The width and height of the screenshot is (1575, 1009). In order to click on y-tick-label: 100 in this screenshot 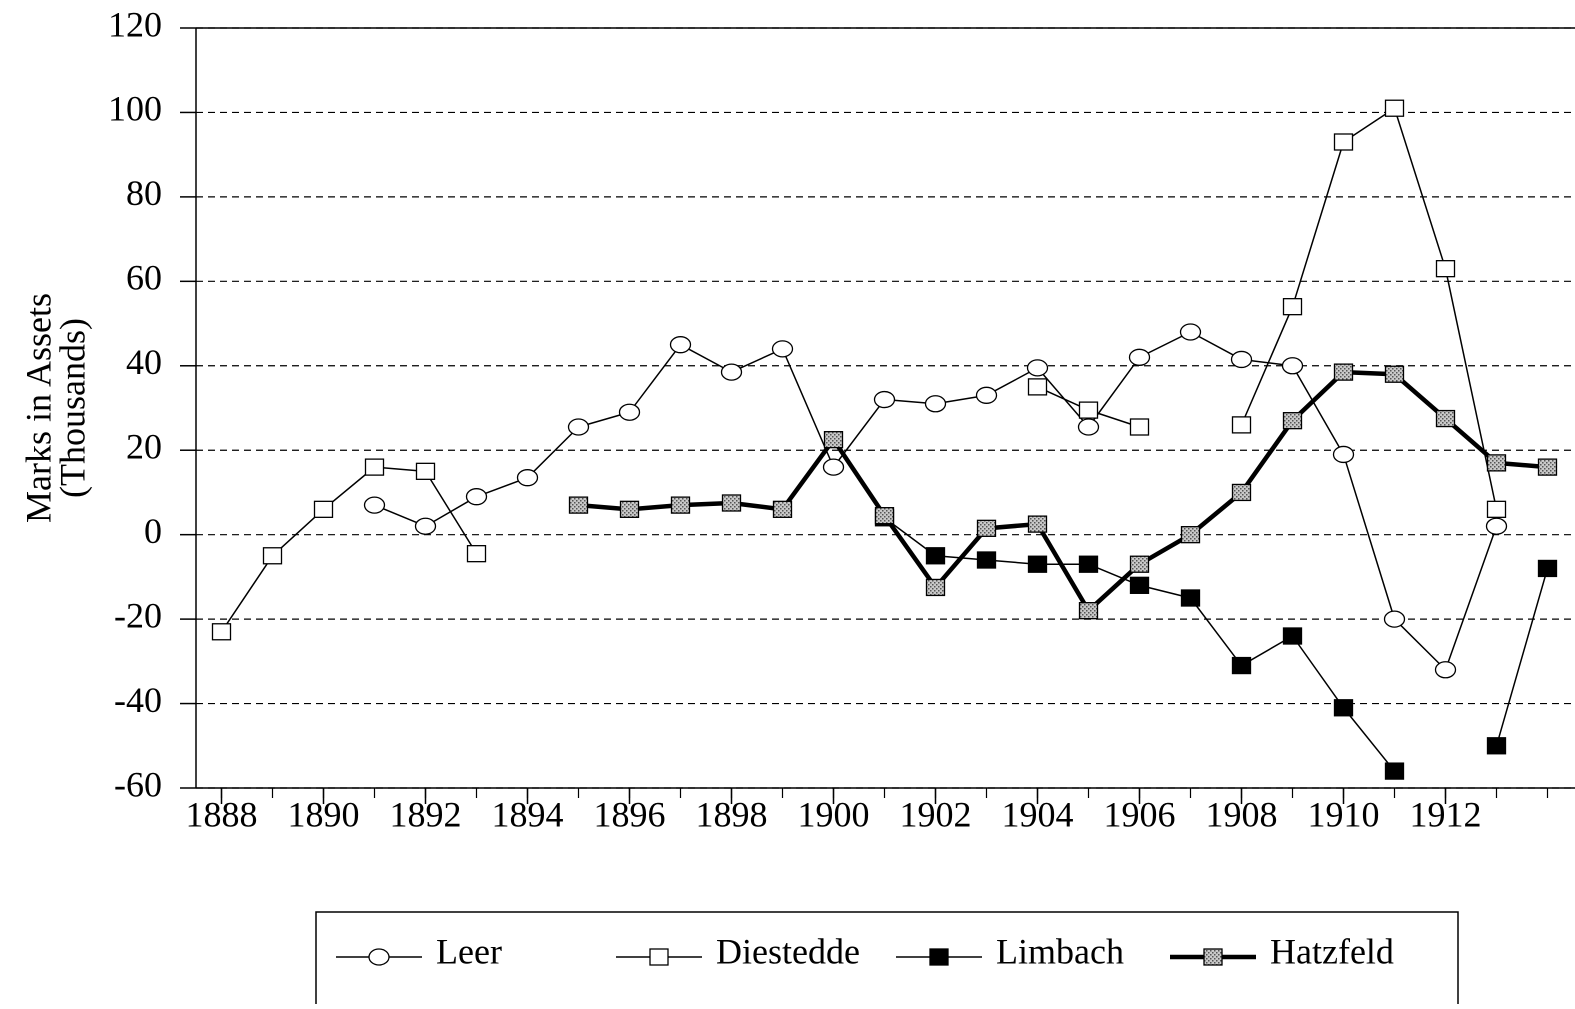, I will do `click(135, 109)`.